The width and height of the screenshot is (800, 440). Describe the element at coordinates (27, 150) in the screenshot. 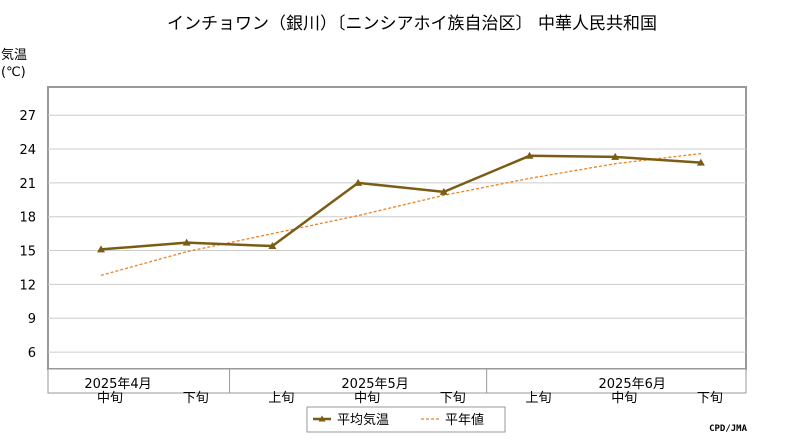

I see `y-tick-label: 24` at that location.